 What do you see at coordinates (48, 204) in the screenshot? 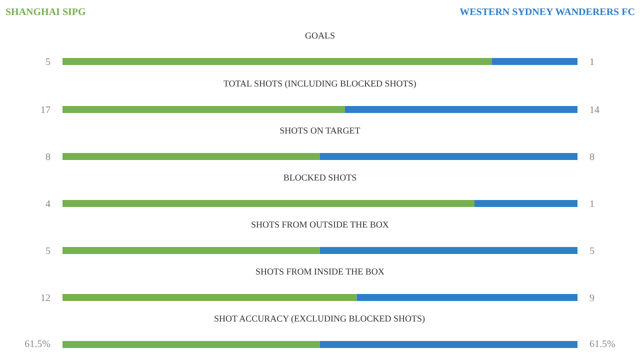
I see `data-label: 4` at bounding box center [48, 204].